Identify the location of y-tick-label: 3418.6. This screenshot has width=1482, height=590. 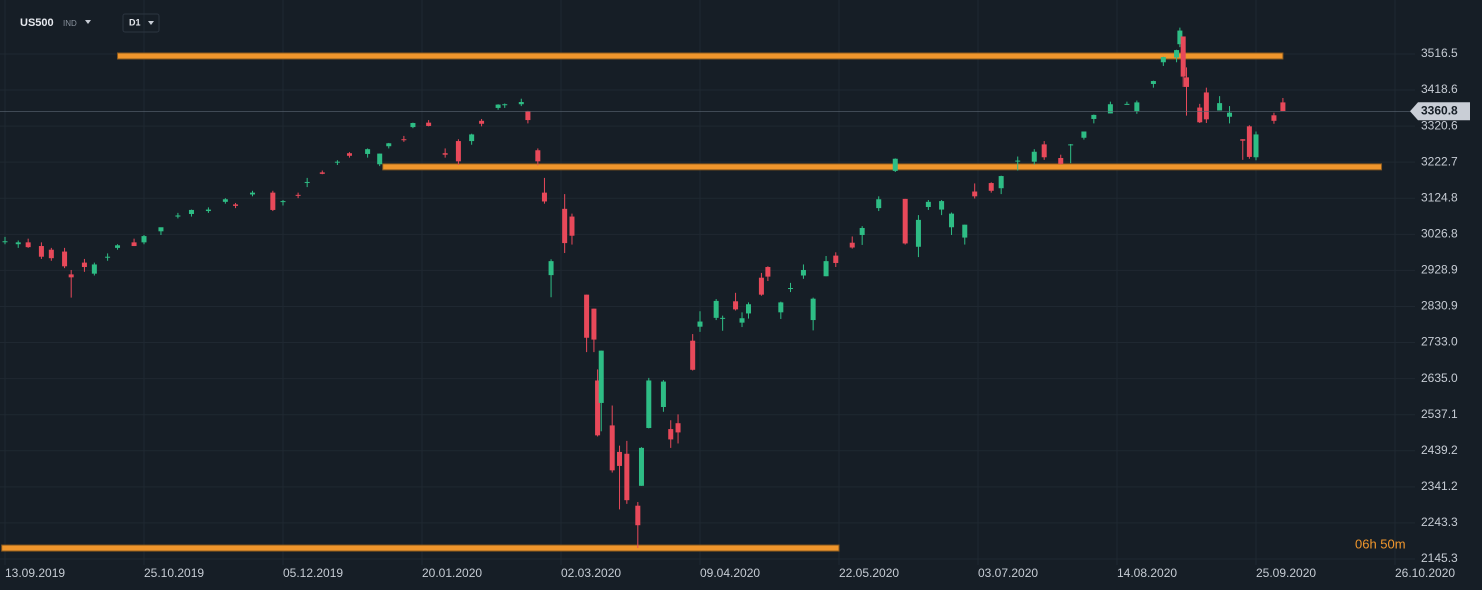
(1439, 89).